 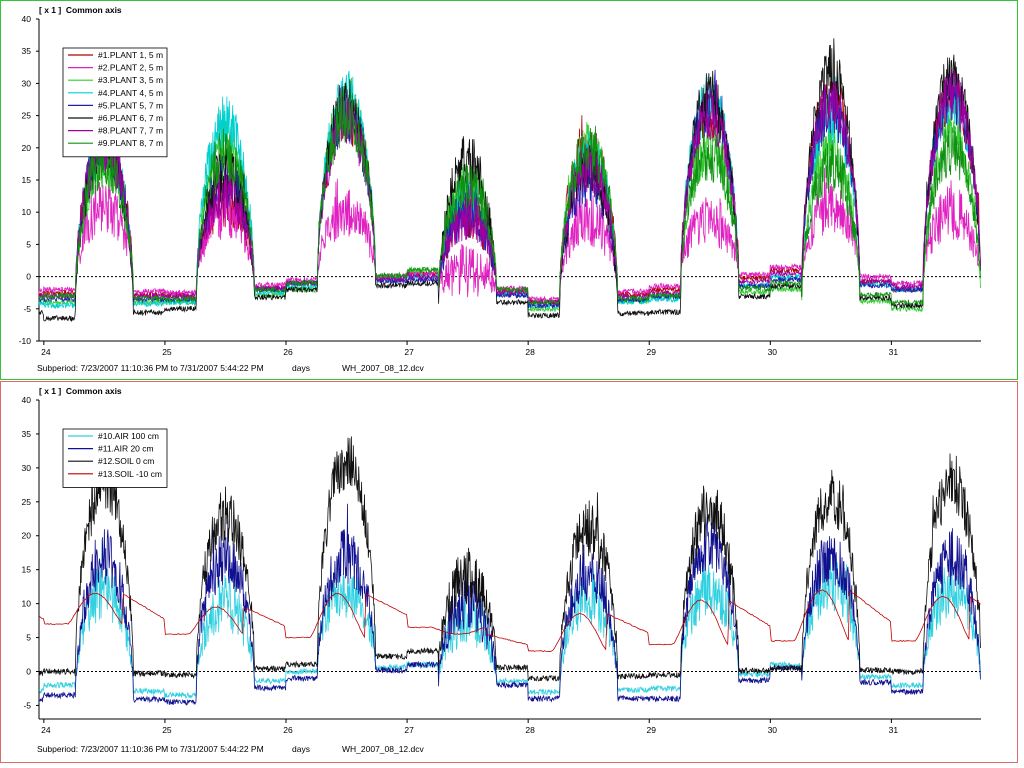 I want to click on bottom-days-label: days, so click(x=301, y=749).